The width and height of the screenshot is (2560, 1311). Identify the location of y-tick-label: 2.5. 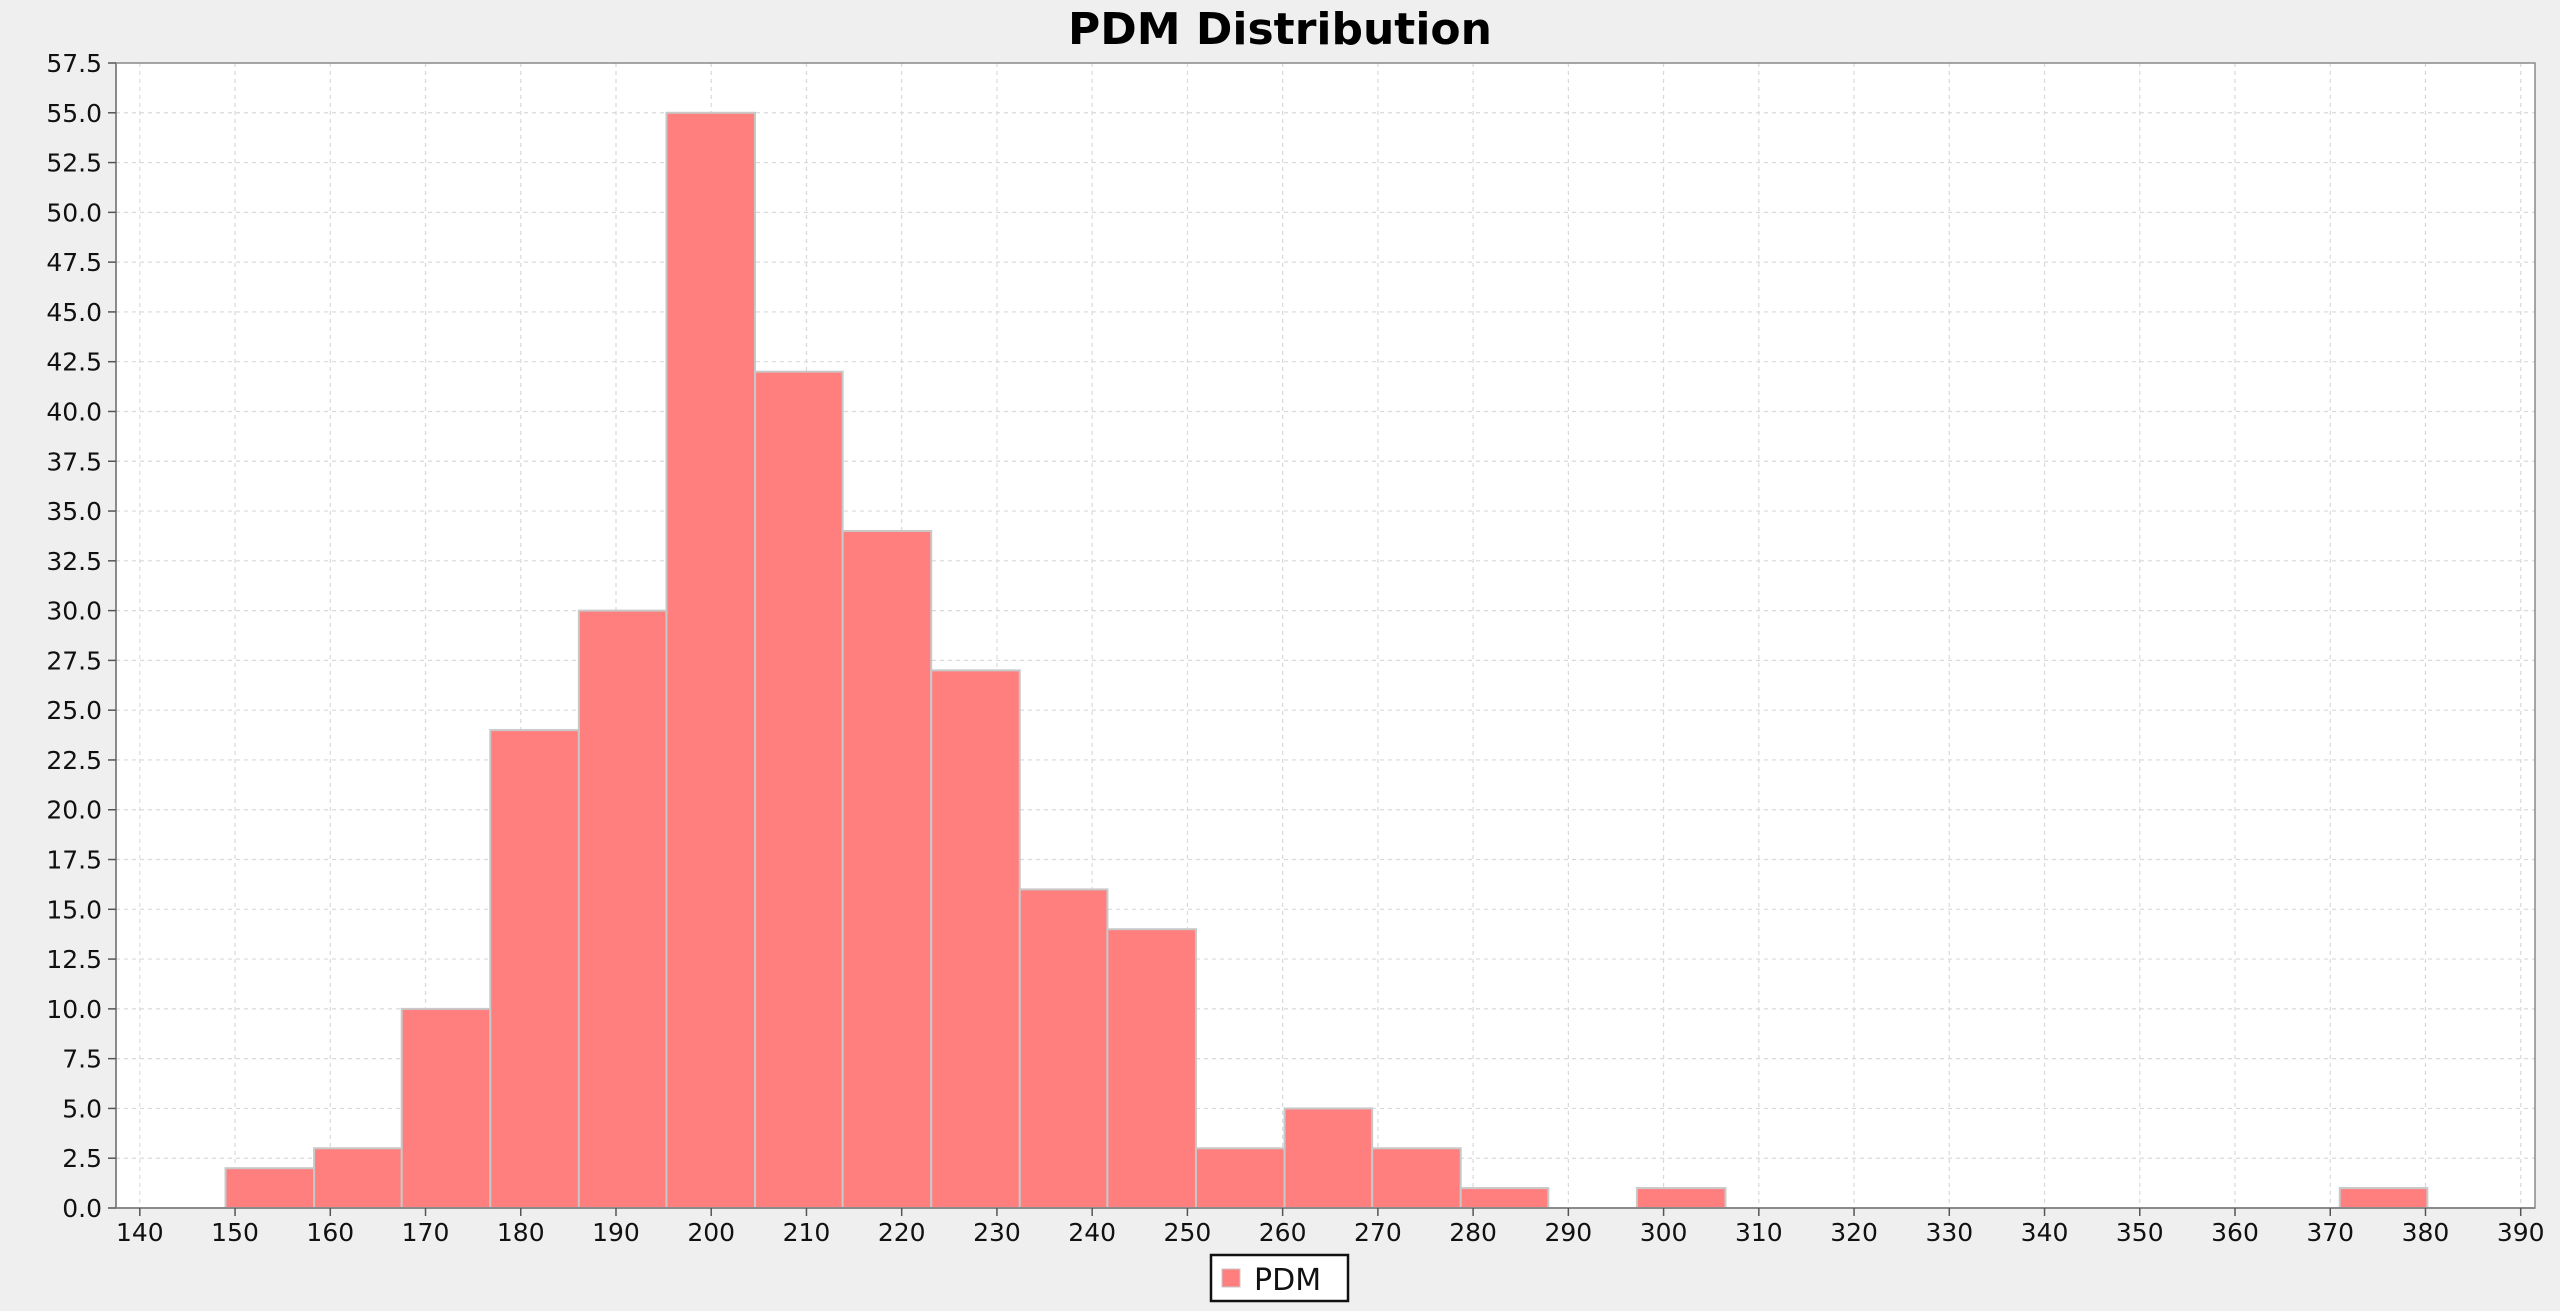
(82, 1158).